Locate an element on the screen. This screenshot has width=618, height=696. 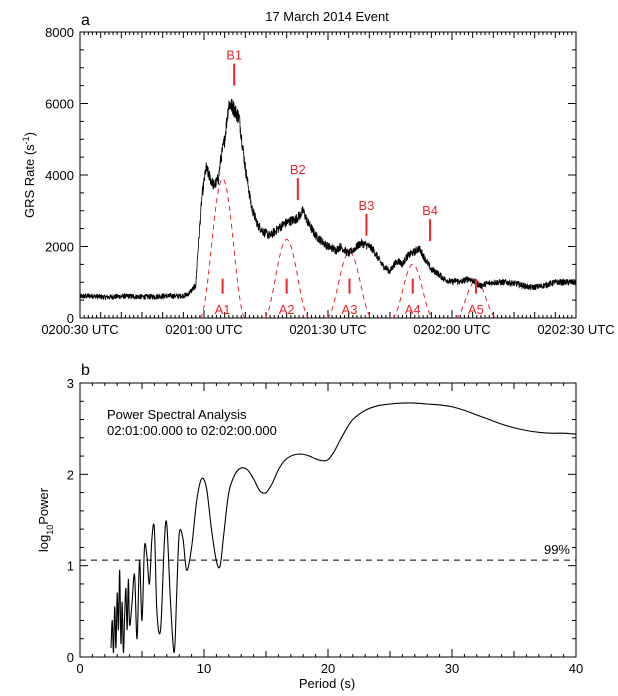
y-tick-label: 2 is located at coordinates (70, 474).